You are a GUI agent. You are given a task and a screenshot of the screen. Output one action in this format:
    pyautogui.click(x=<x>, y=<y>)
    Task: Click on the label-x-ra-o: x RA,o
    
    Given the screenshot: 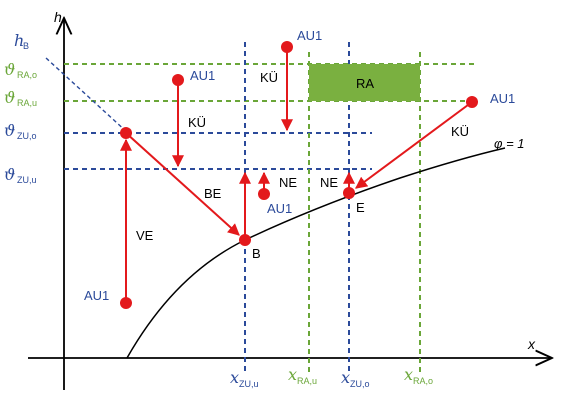 What is the action you would take?
    pyautogui.click(x=418, y=375)
    